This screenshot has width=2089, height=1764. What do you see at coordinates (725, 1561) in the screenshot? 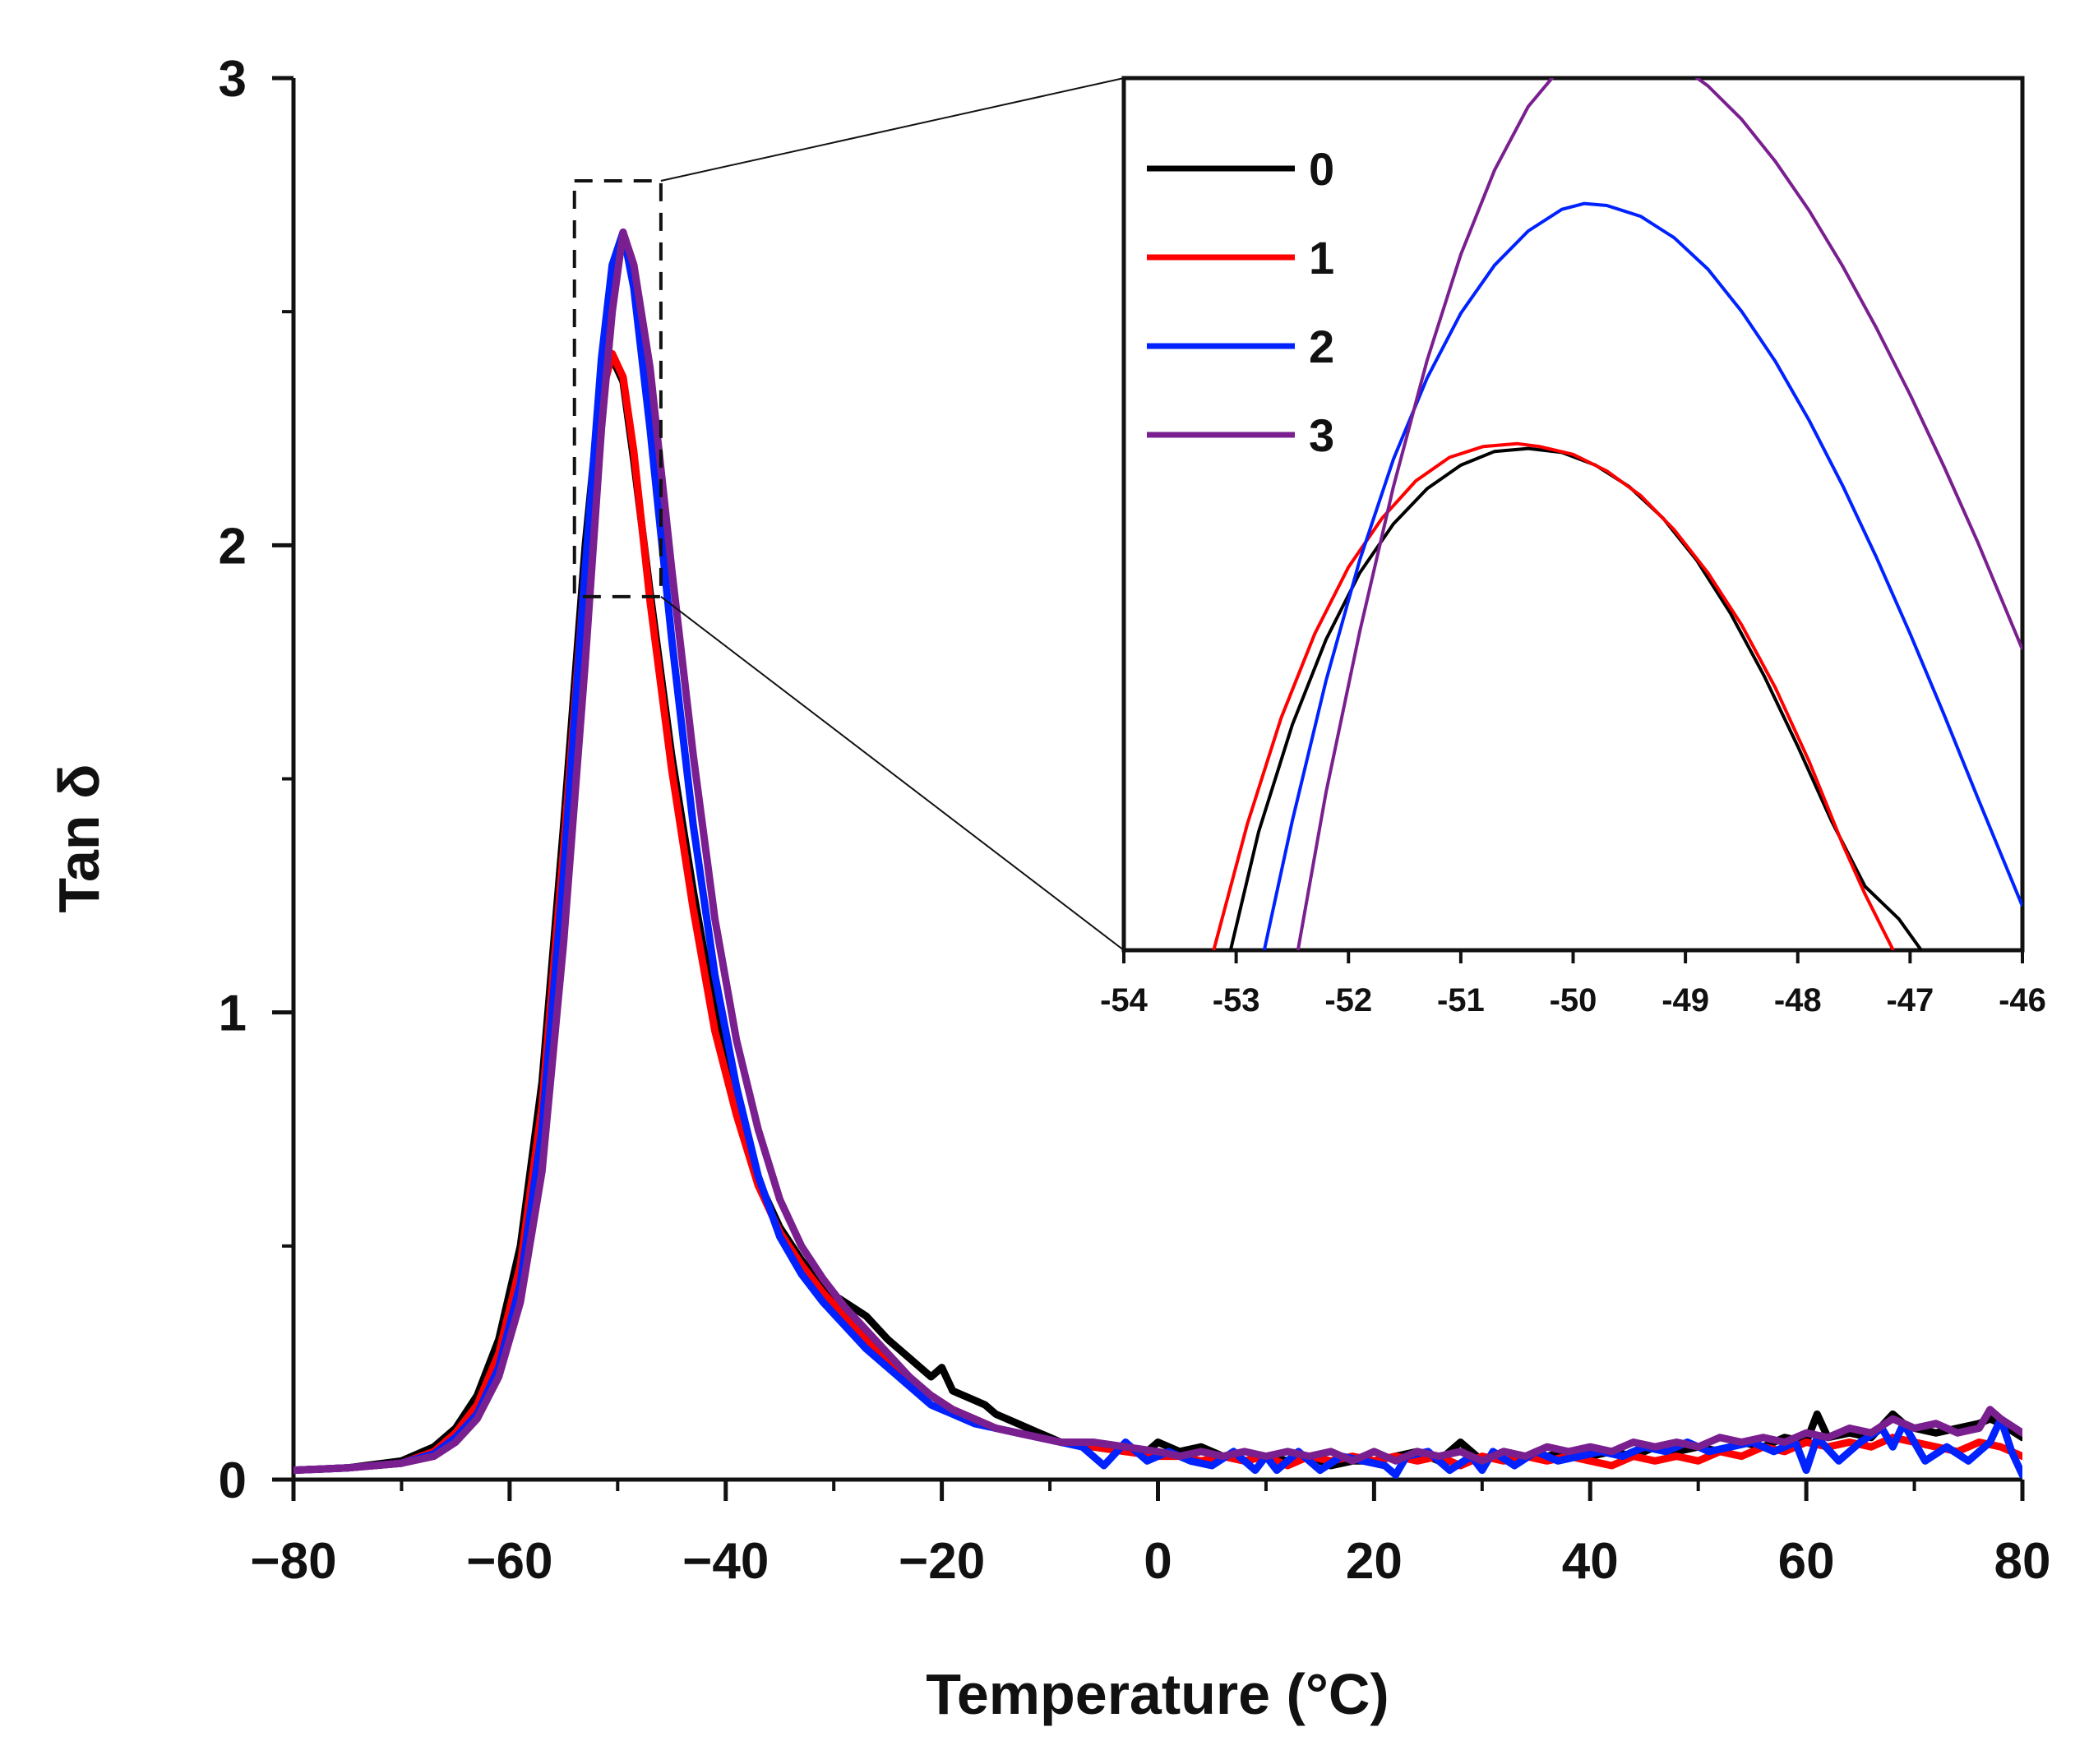
I see `x-tick-label: −40` at bounding box center [725, 1561].